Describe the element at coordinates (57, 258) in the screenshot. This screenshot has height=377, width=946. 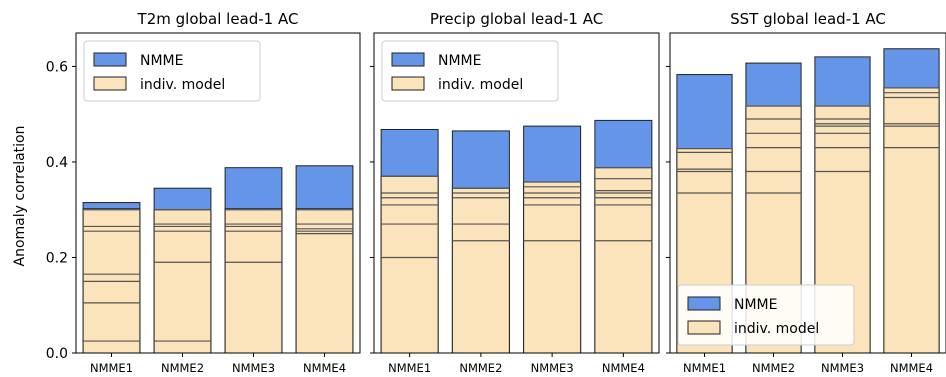
I see `y-tick-label: 0.2` at that location.